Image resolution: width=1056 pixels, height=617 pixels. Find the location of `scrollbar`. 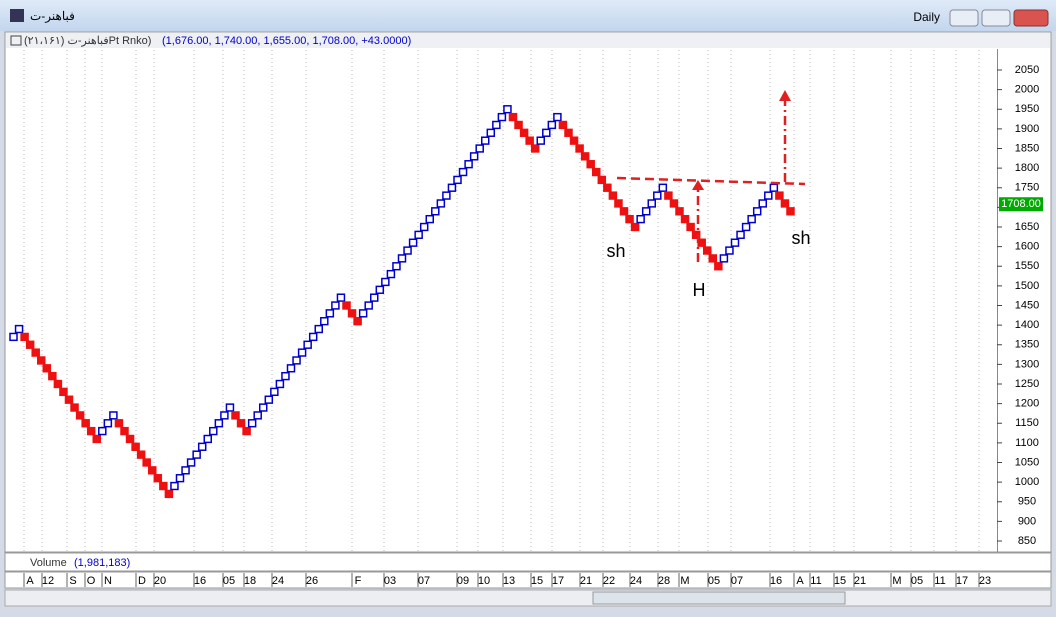

scrollbar is located at coordinates (528, 598).